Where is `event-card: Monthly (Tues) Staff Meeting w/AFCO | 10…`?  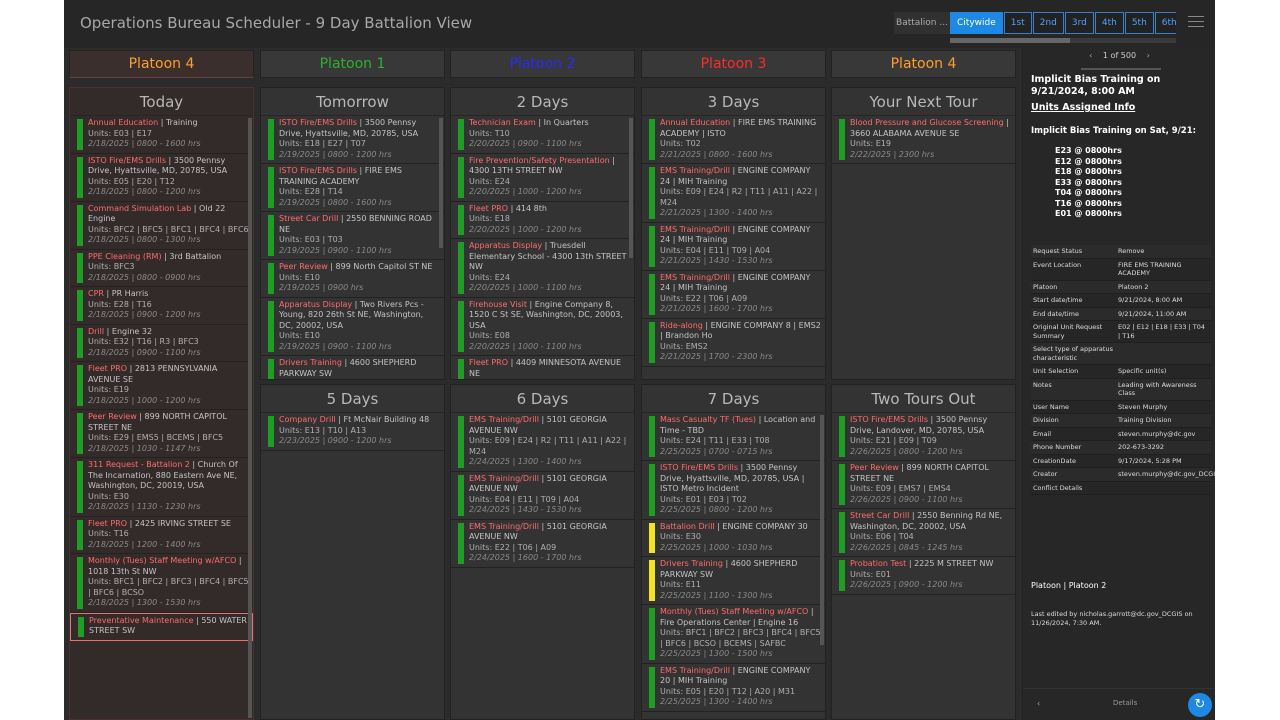 event-card: Monthly (Tues) Staff Meeting w/AFCO | 10… is located at coordinates (161, 583).